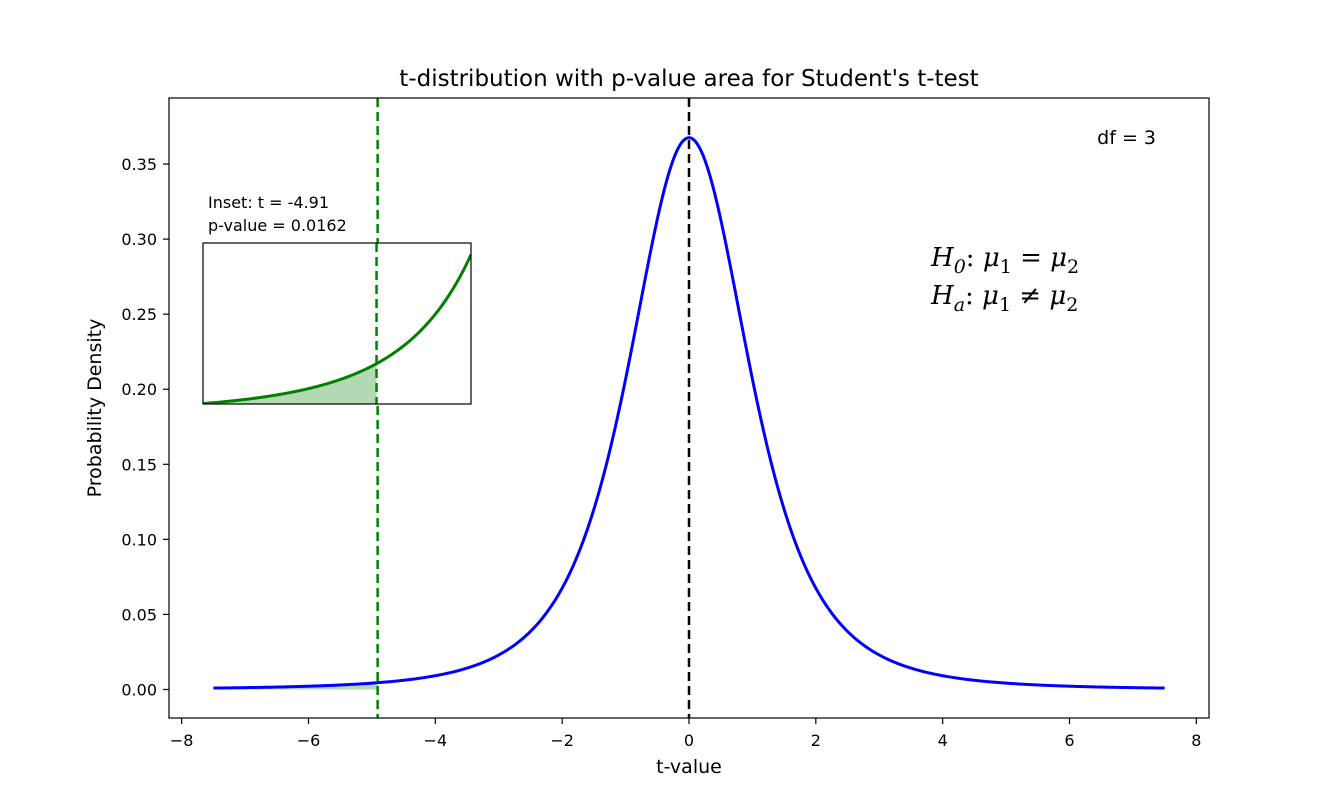 This screenshot has width=1342, height=806. I want to click on y-axis: 0.00 0.05 0.10 0.15 0.20 0.25 0.30 0.35, so click(145, 427).